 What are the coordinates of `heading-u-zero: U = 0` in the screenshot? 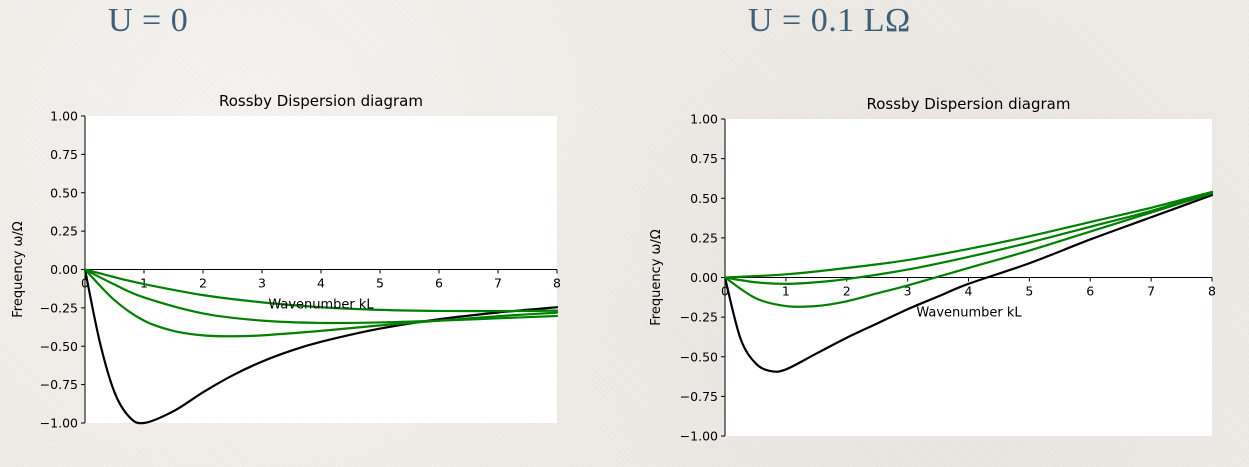 It's located at (148, 20).